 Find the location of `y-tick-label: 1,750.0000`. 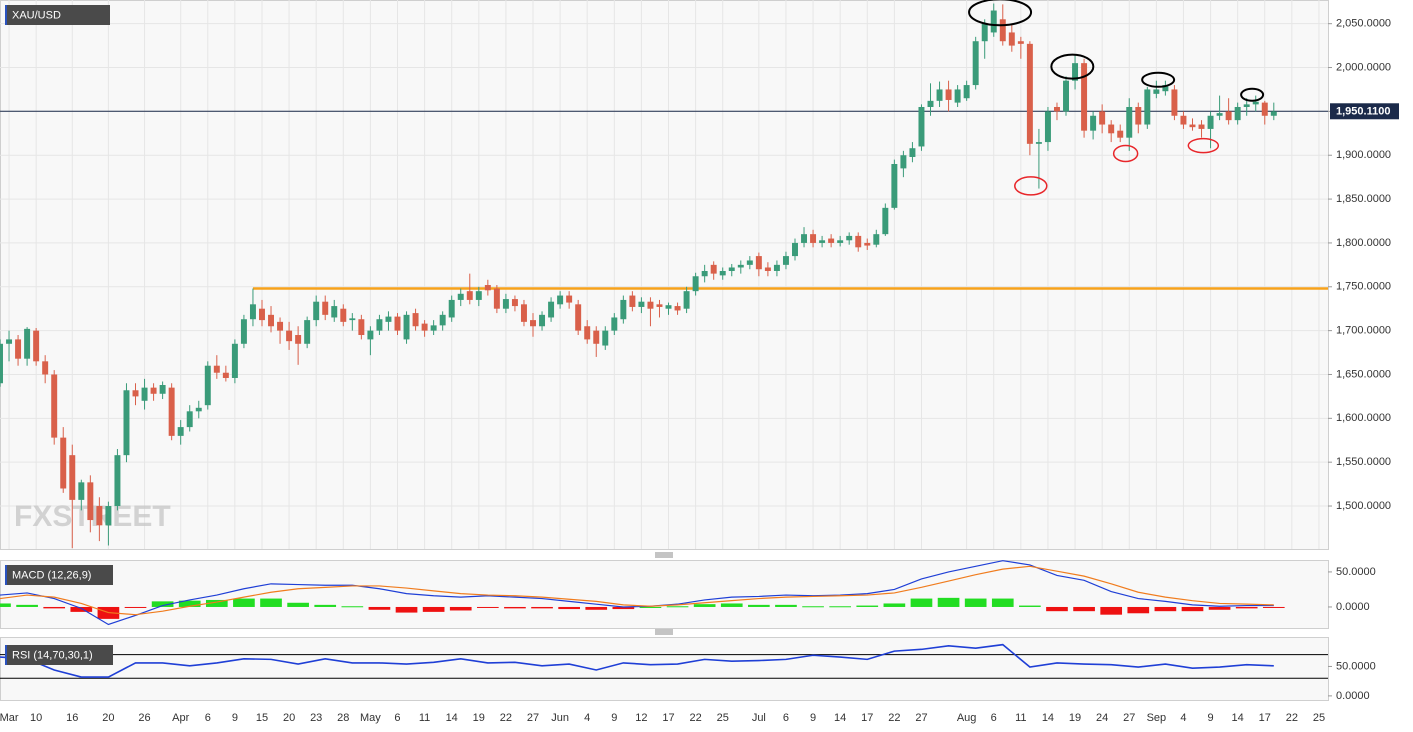

y-tick-label: 1,750.0000 is located at coordinates (1363, 287).